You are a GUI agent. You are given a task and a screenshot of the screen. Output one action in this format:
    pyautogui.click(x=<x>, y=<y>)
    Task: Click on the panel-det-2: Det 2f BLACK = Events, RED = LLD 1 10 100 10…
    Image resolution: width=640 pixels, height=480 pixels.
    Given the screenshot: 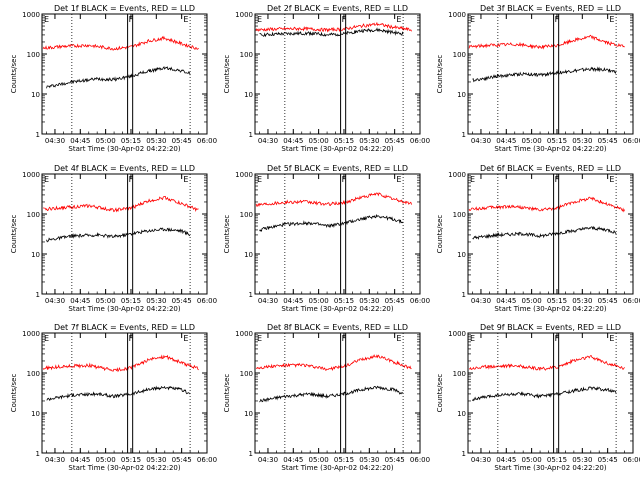 What is the action you would take?
    pyautogui.click(x=326, y=78)
    